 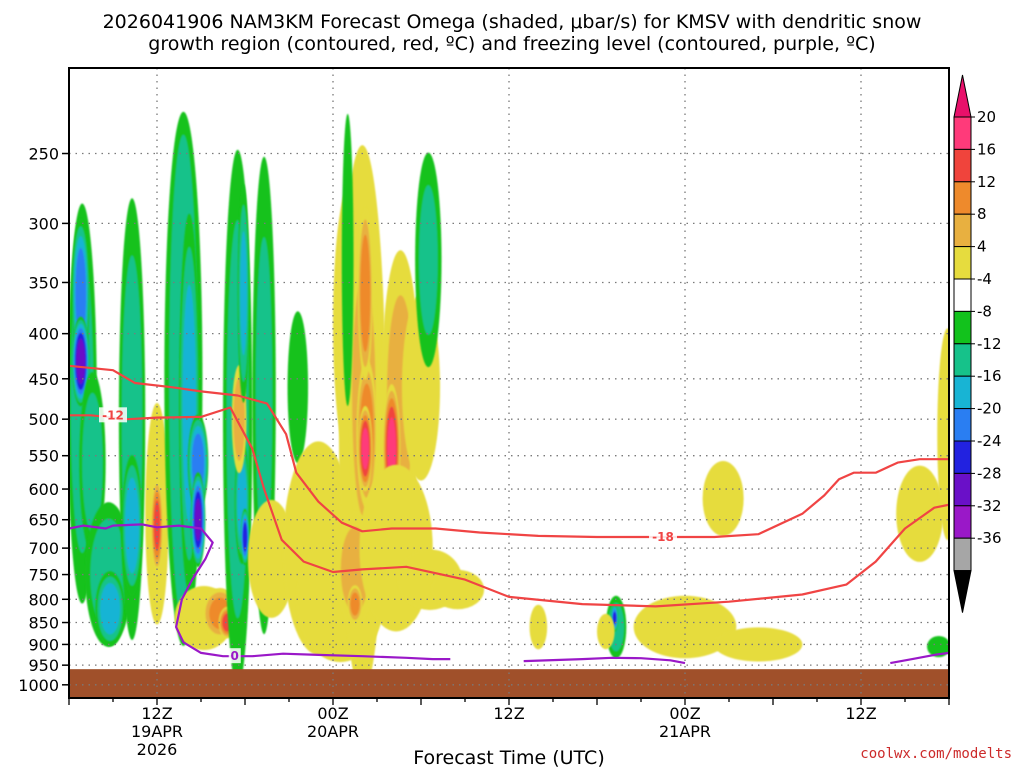 What do you see at coordinates (43, 282) in the screenshot?
I see `y-tick-label: 350` at bounding box center [43, 282].